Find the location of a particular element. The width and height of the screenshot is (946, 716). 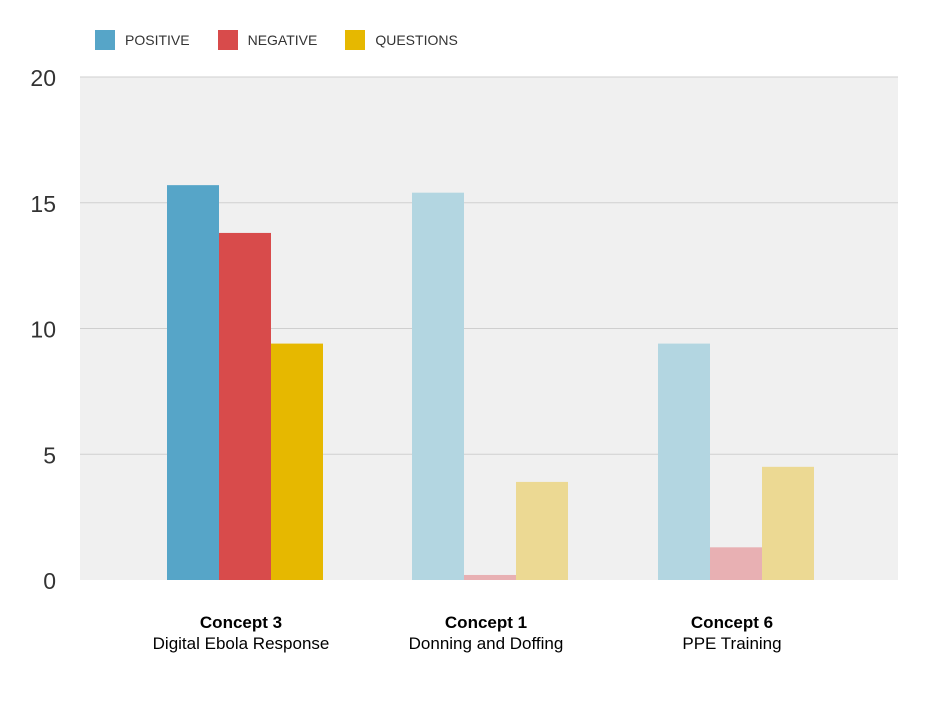

legend-label-questions: QUESTIONS is located at coordinates (416, 40).